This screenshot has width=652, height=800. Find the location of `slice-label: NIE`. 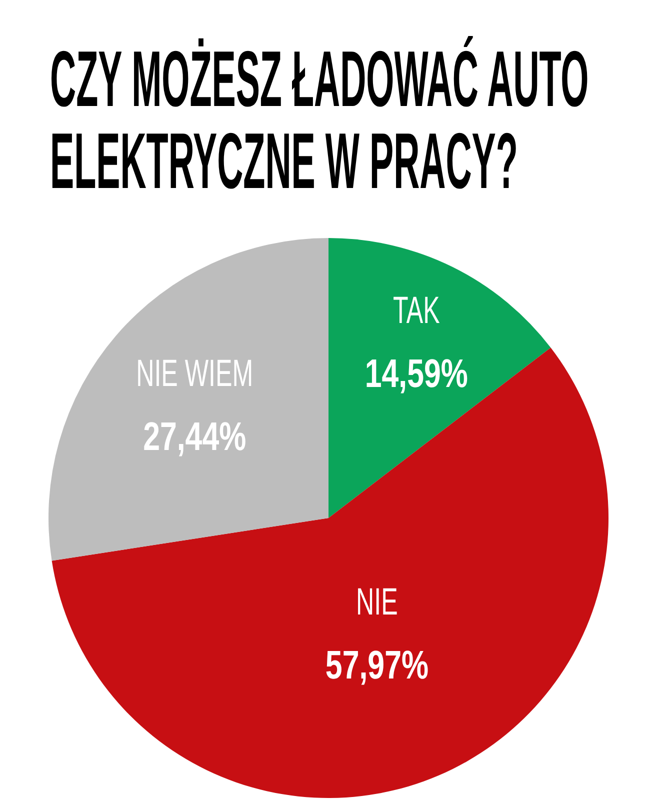

slice-label: NIE is located at coordinates (377, 601).